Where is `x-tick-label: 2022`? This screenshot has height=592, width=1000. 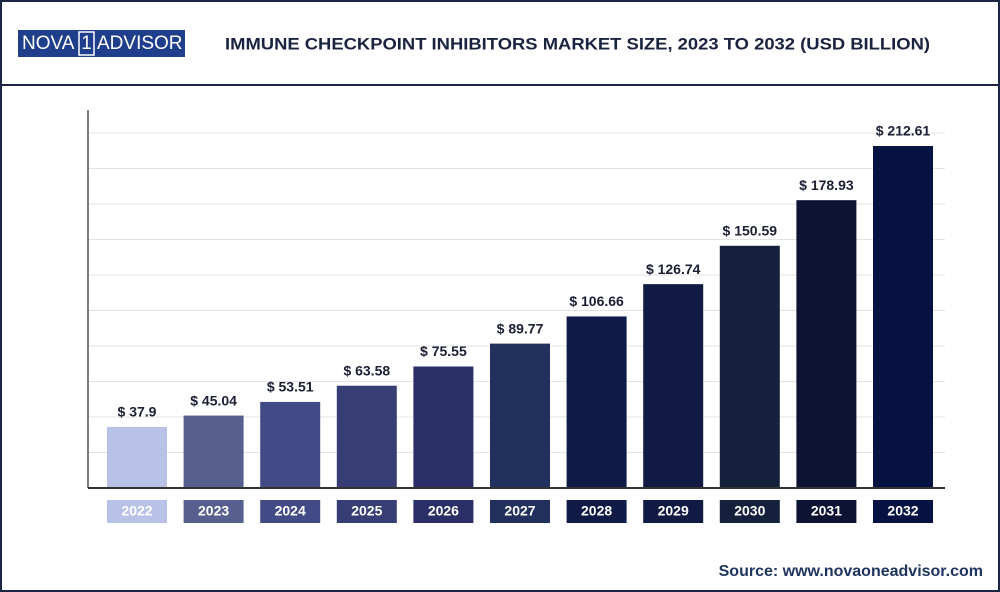
x-tick-label: 2022 is located at coordinates (136, 511).